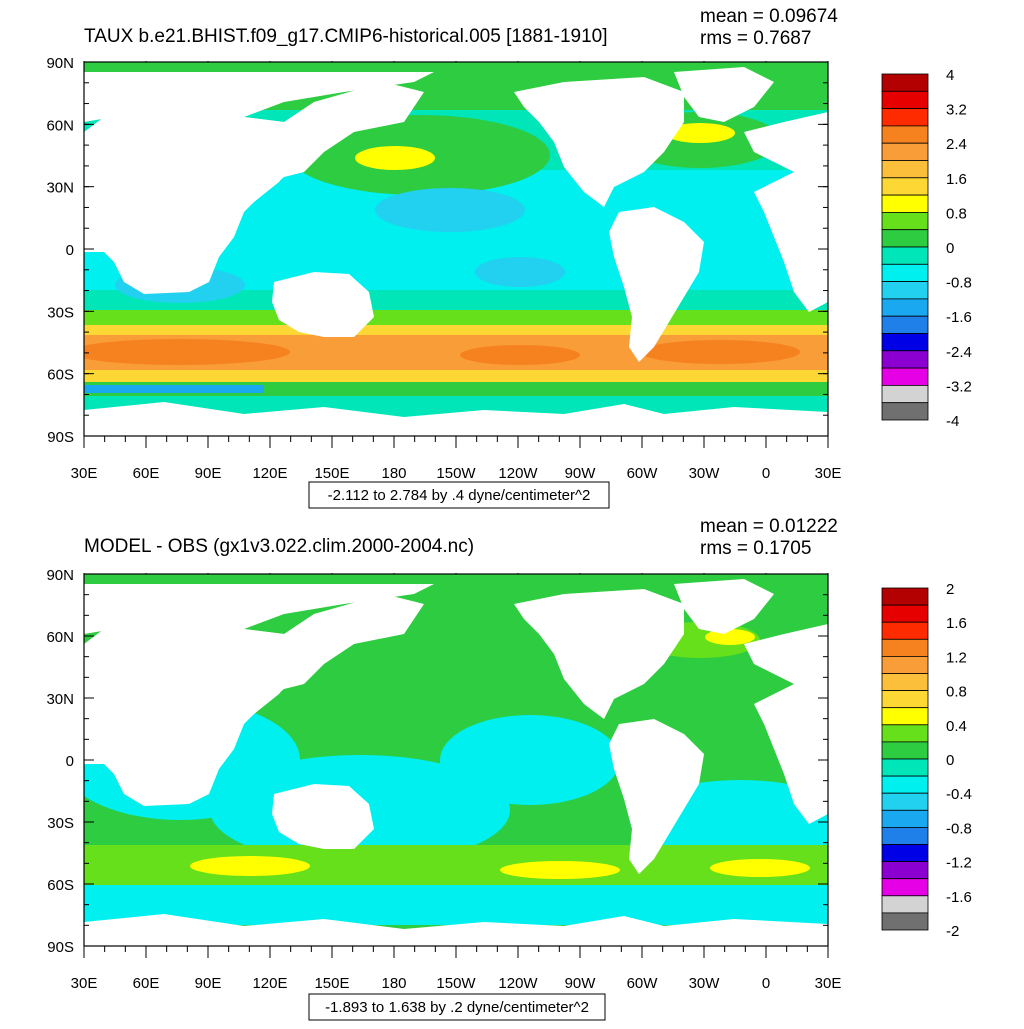 This screenshot has width=1024, height=1029. I want to click on colorbar-label: 2.4, so click(956, 144).